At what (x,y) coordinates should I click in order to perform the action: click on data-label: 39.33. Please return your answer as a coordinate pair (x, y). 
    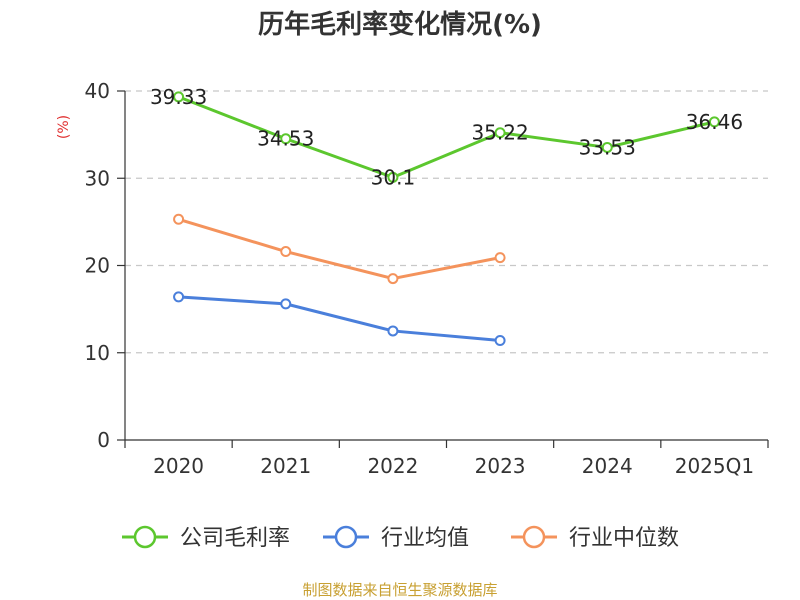
    Looking at the image, I should click on (178, 97).